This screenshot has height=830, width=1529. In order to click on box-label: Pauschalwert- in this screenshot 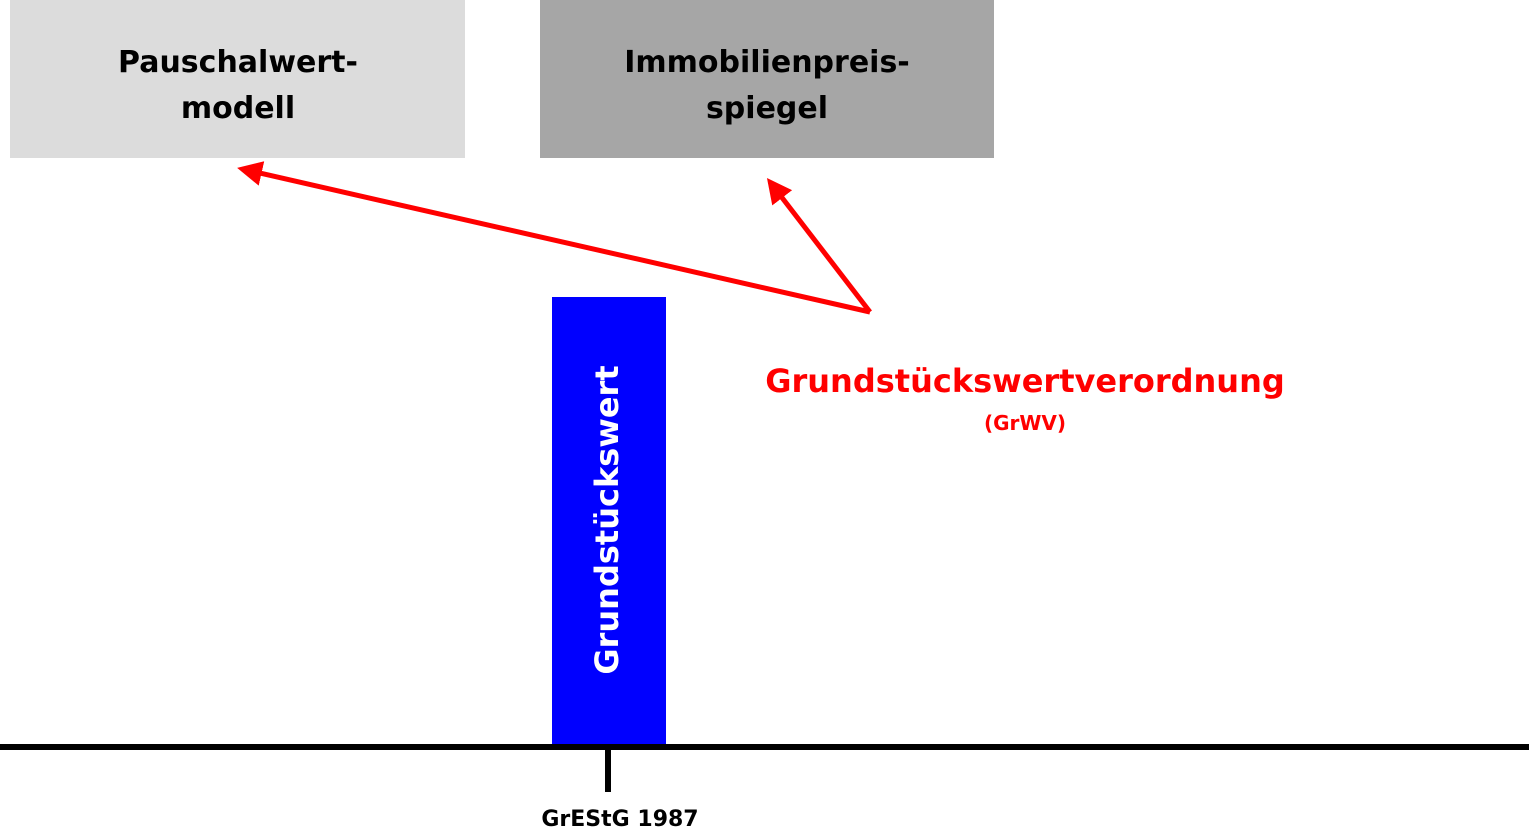, I will do `click(238, 62)`.